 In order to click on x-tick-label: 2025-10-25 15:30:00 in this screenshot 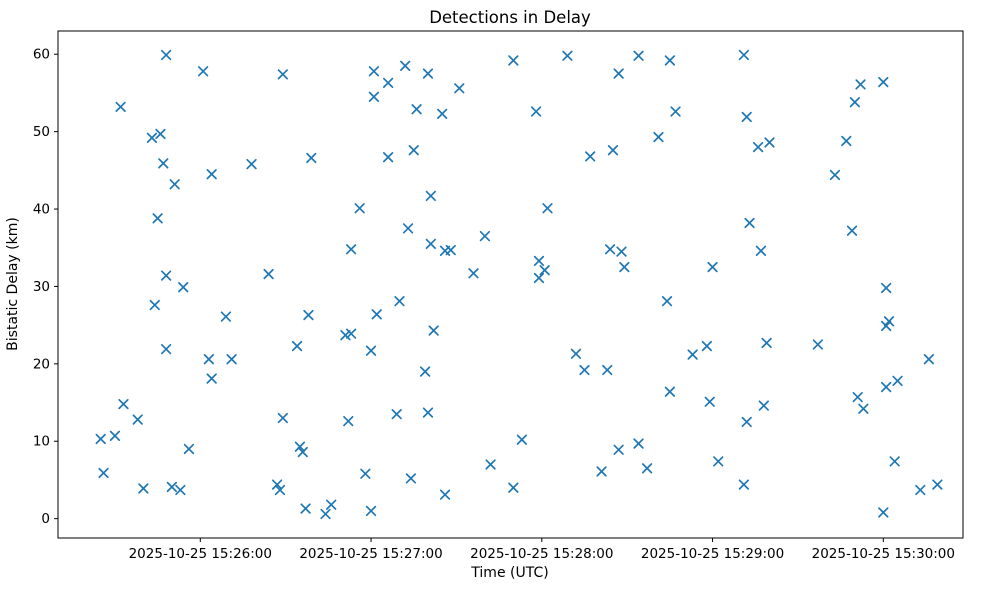, I will do `click(883, 554)`.